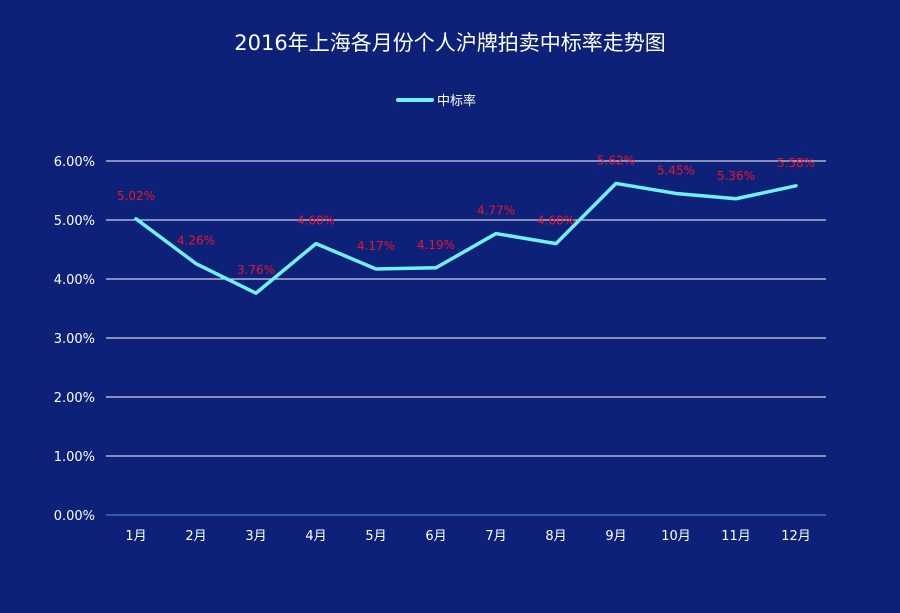 The image size is (900, 613). I want to click on y-tick-label: 3.00%, so click(74, 339).